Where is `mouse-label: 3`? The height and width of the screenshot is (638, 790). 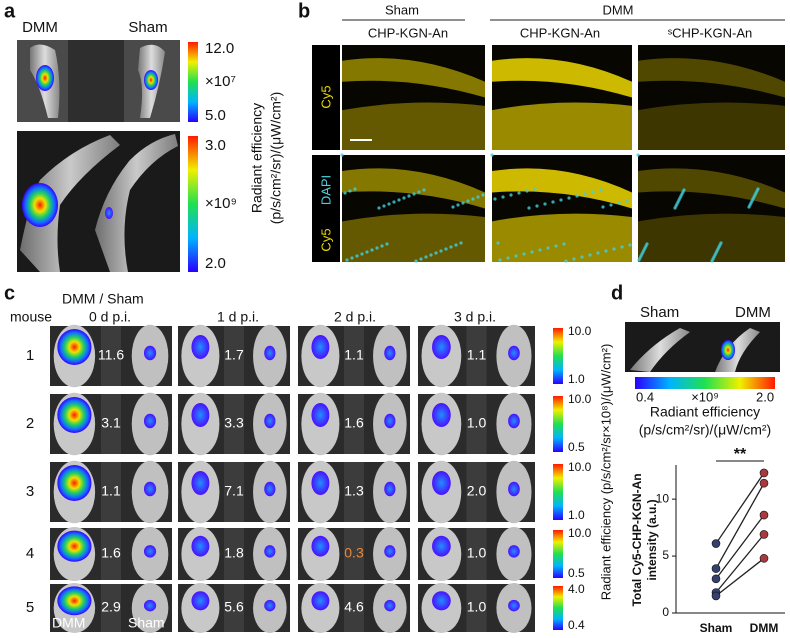 mouse-label: 3 is located at coordinates (30, 491).